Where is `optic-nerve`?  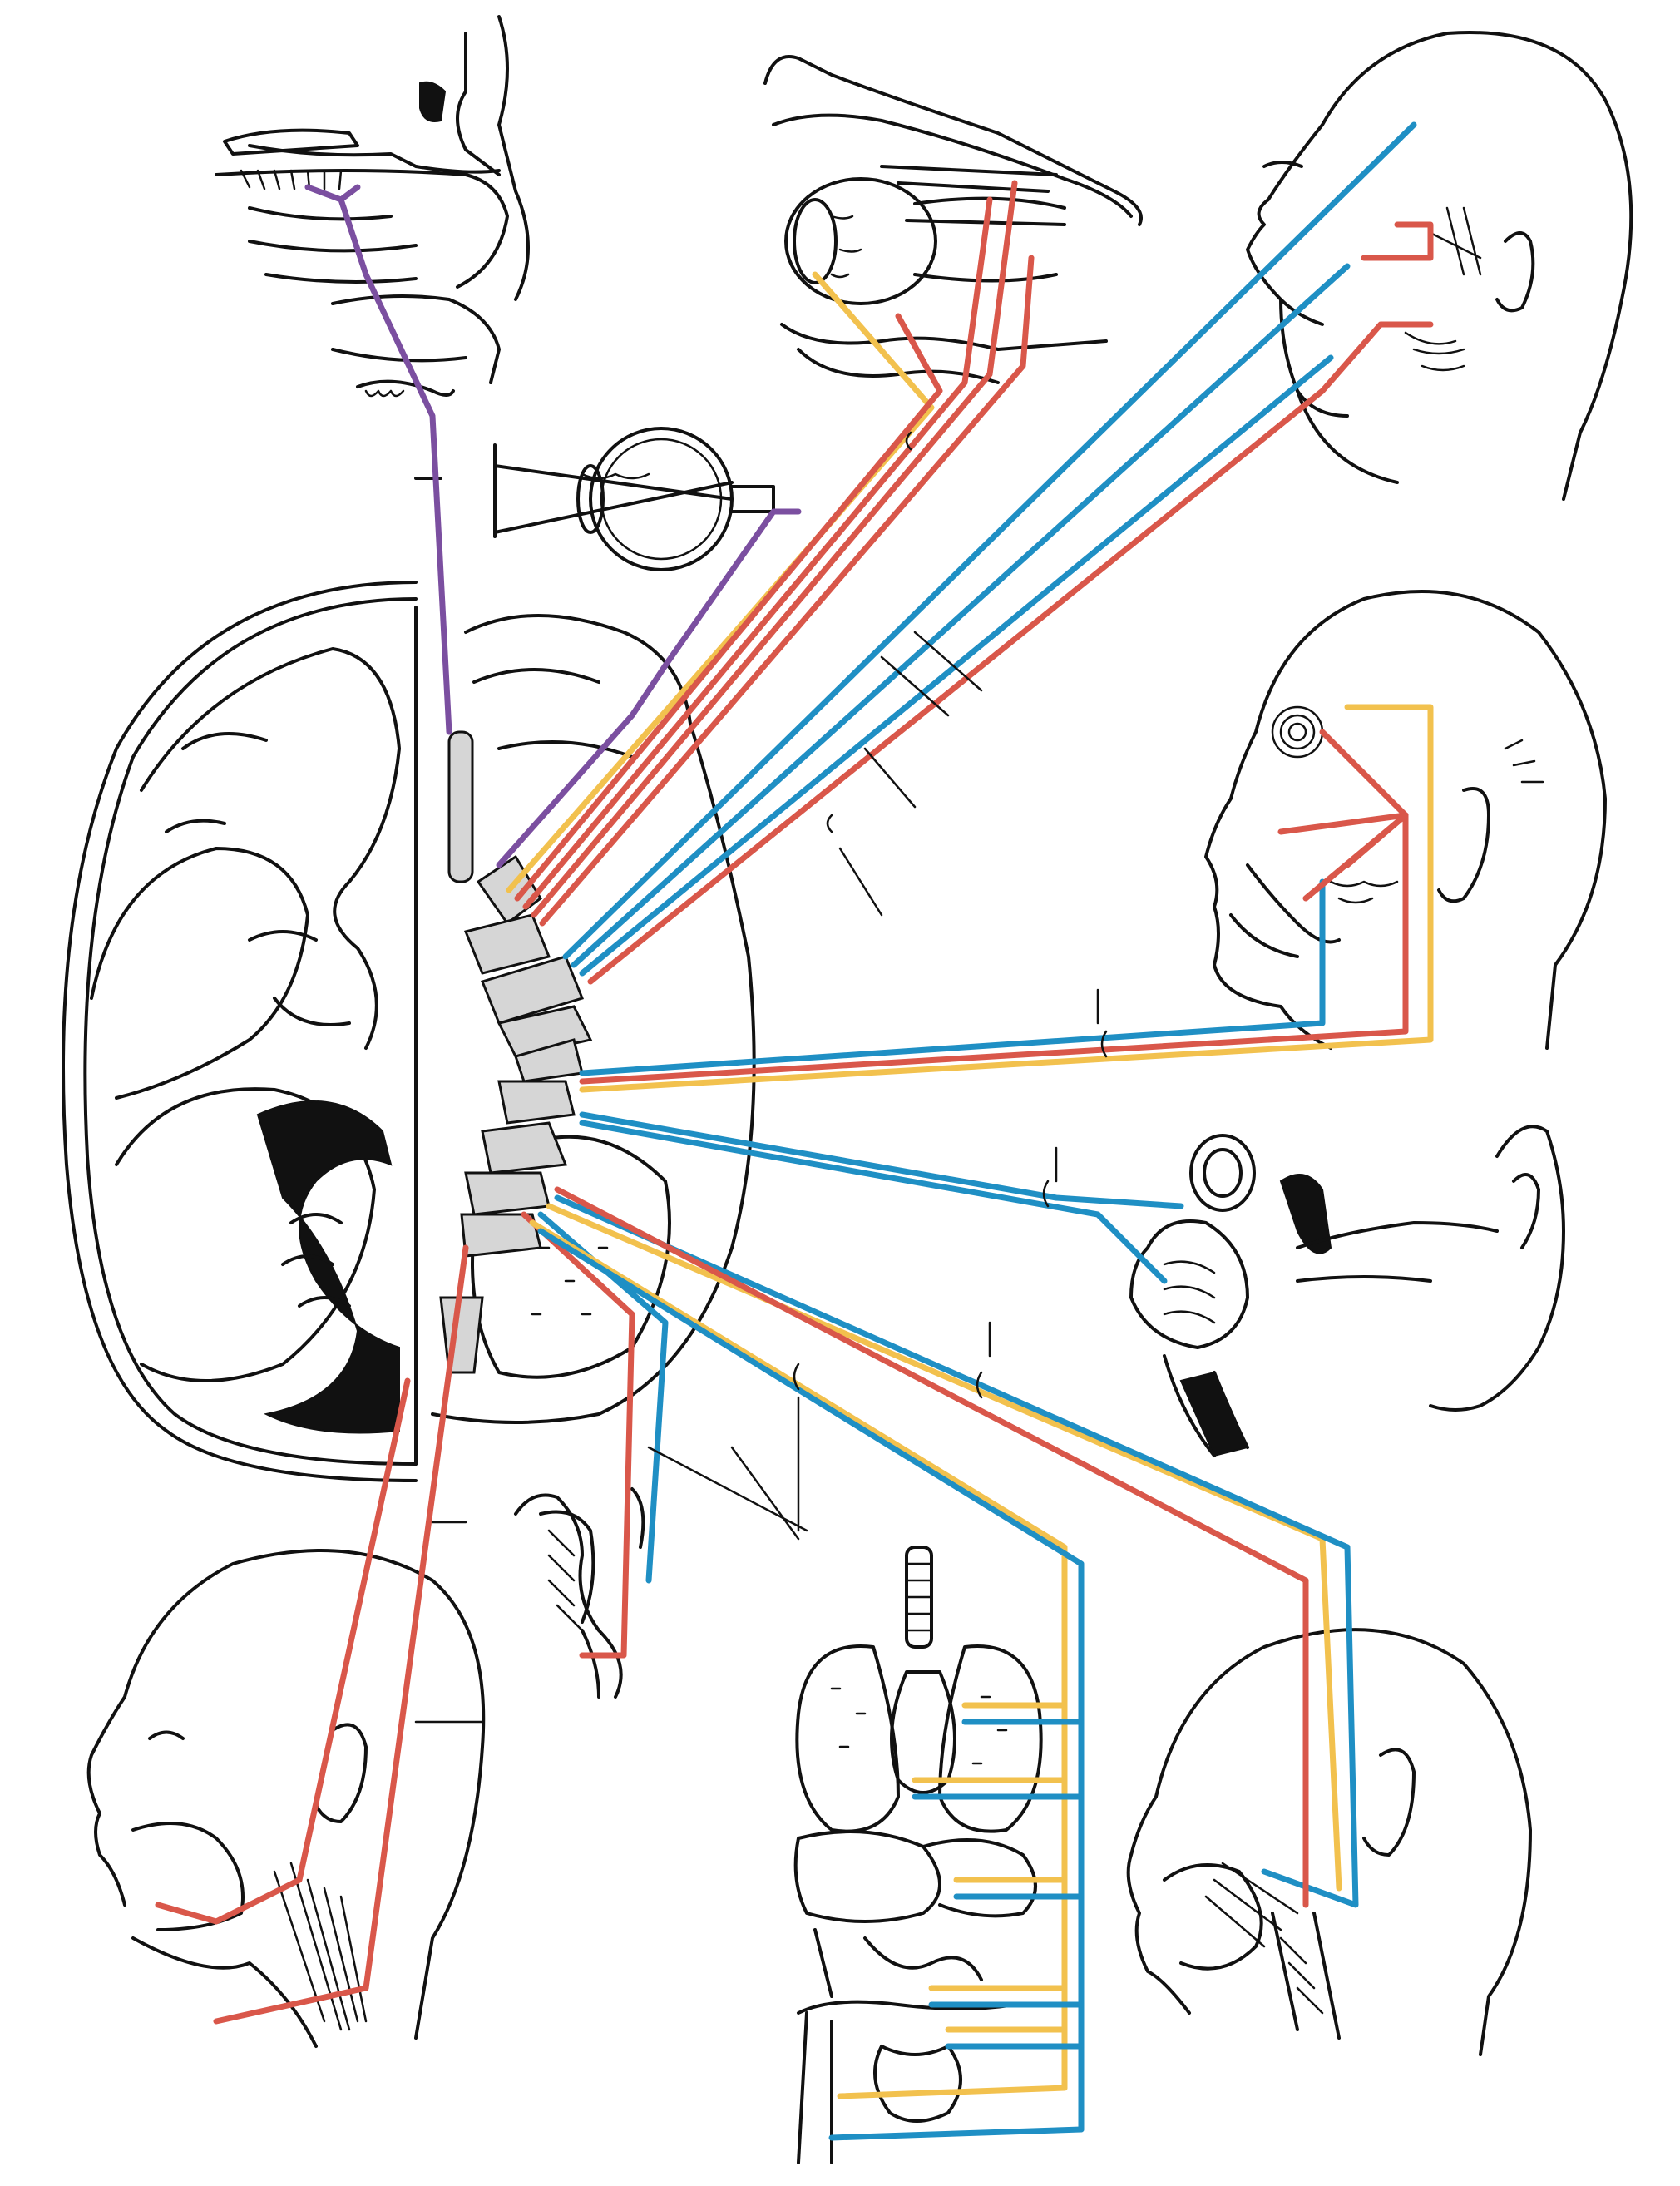
optic-nerve is located at coordinates (649, 688).